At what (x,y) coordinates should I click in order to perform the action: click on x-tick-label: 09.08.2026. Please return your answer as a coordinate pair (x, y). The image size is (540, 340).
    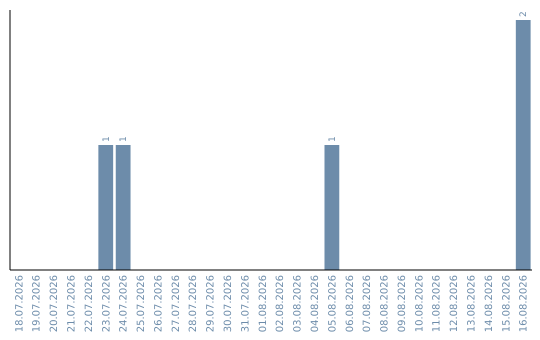
    Looking at the image, I should click on (402, 303).